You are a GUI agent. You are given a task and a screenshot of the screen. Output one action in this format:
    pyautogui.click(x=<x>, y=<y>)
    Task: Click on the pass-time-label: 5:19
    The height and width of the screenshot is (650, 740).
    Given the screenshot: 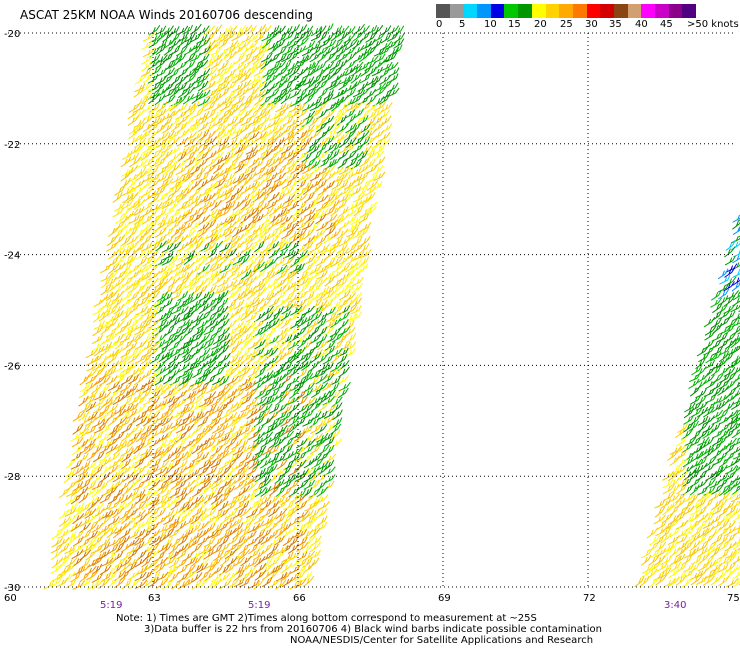 What is the action you would take?
    pyautogui.click(x=111, y=605)
    